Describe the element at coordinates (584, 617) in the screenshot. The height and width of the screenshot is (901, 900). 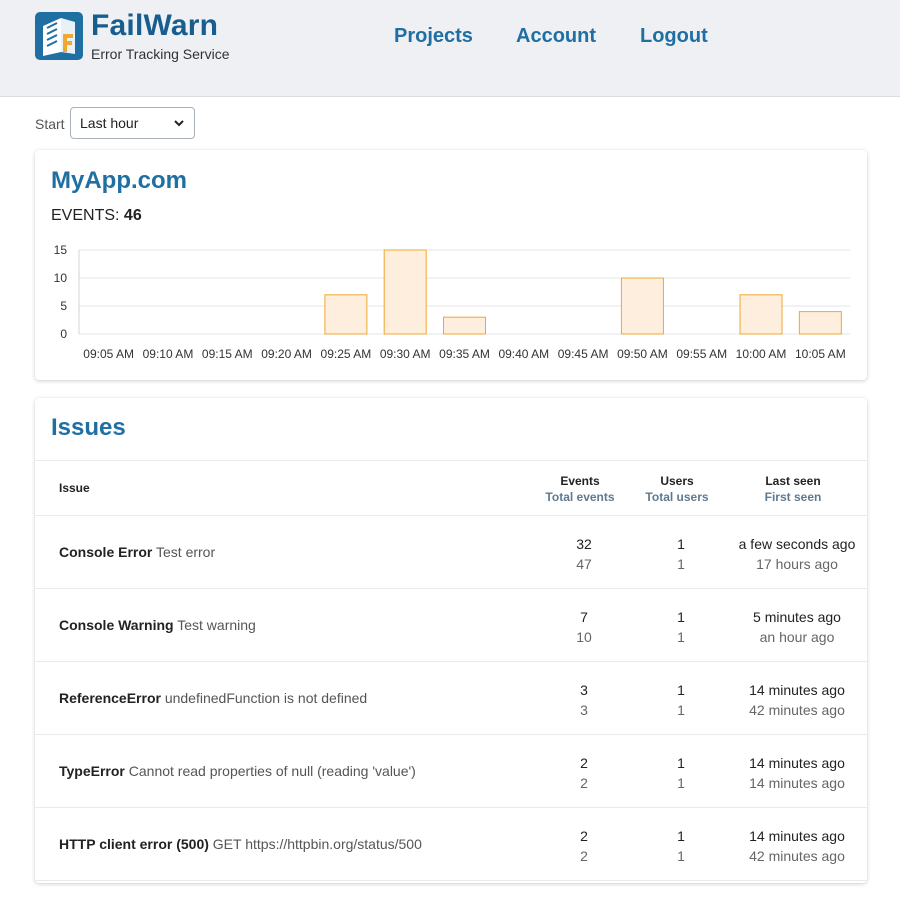
I see `issue-events: 7` at that location.